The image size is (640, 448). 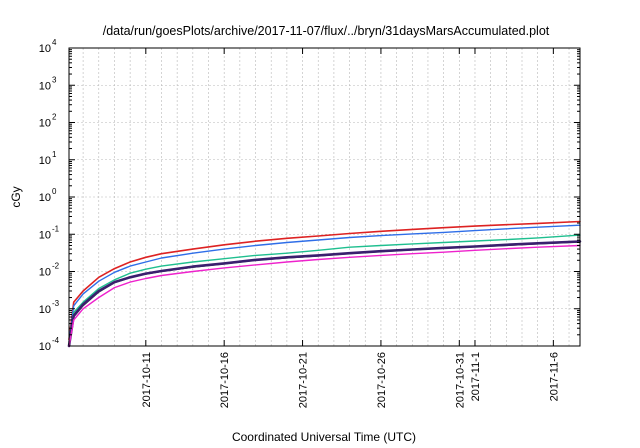 I want to click on y-tick-exponent: -4, so click(x=56, y=340).